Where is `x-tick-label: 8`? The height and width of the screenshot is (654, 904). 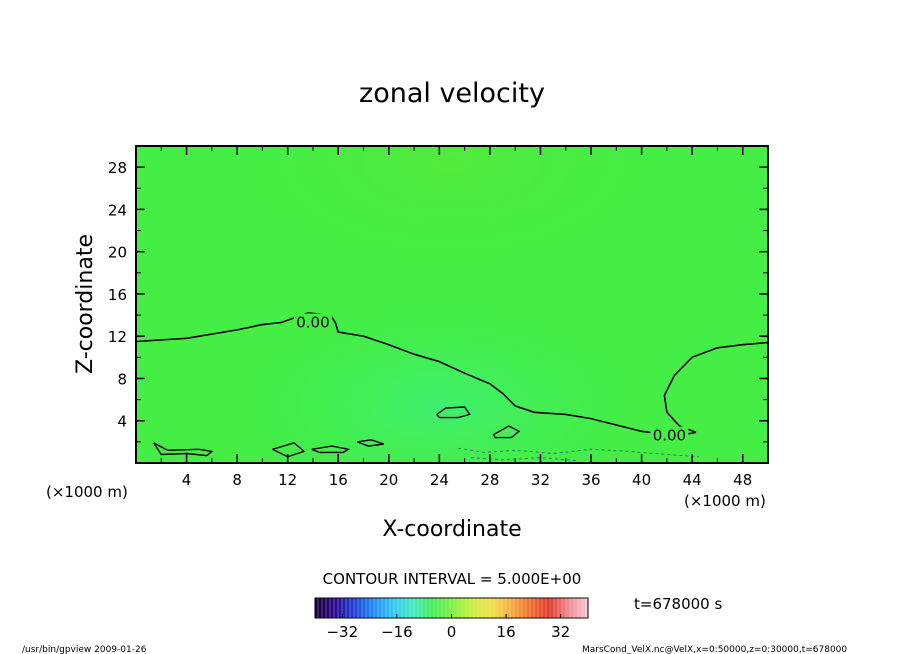
x-tick-label: 8 is located at coordinates (237, 480).